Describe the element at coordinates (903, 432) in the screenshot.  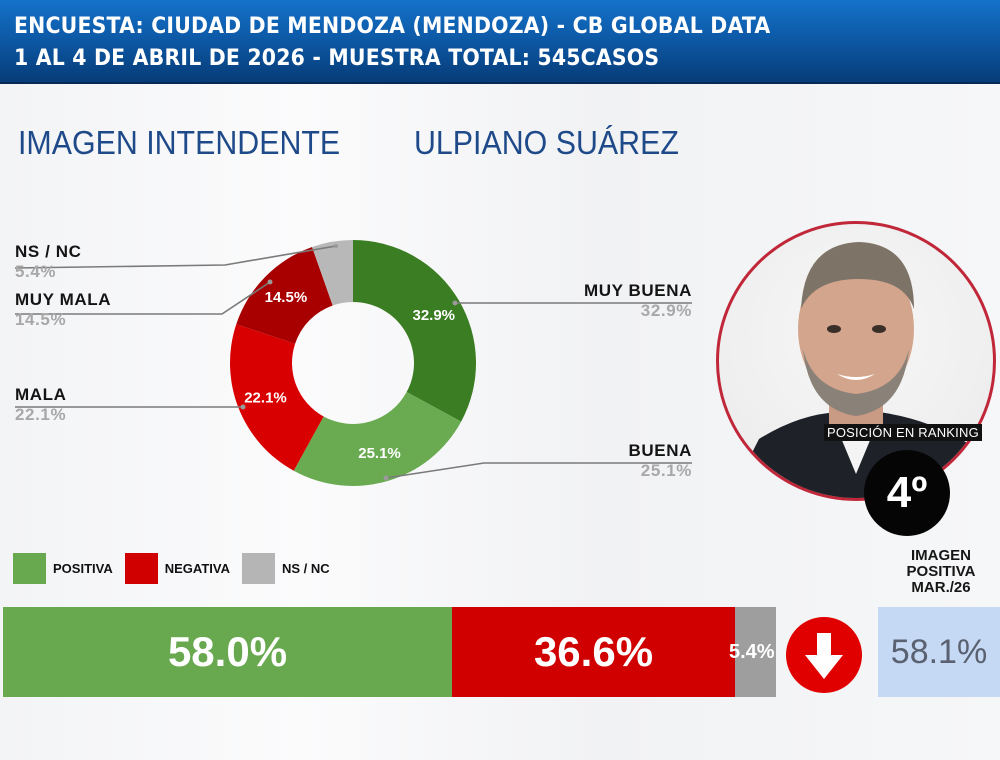
I see `ranking-label: POSICIÓN EN RANKING` at that location.